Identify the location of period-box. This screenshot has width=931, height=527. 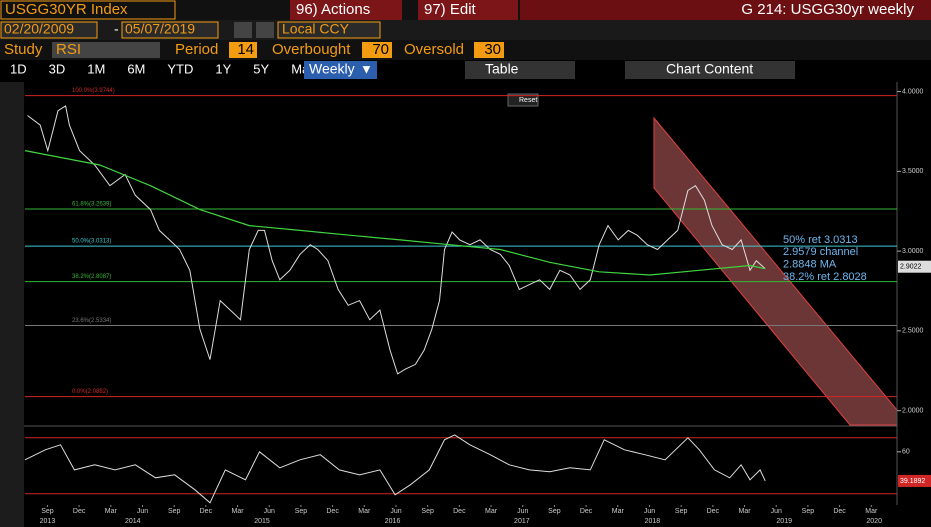
(243, 50).